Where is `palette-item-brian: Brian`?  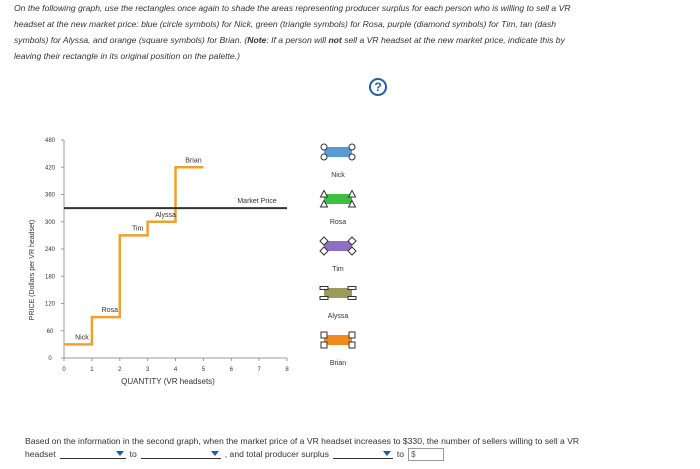 palette-item-brian: Brian is located at coordinates (338, 349).